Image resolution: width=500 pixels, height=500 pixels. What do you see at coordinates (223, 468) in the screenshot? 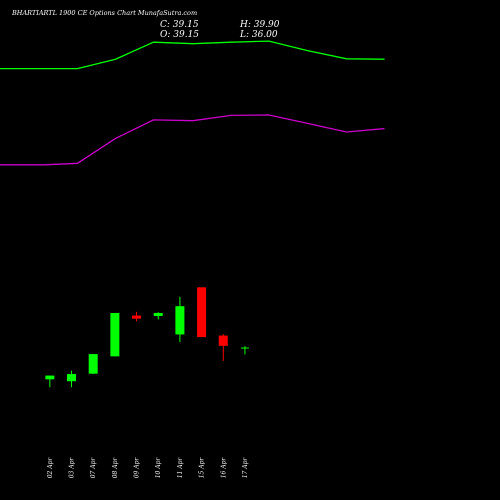
I see `x-tick-label: 16 Apr` at bounding box center [223, 468].